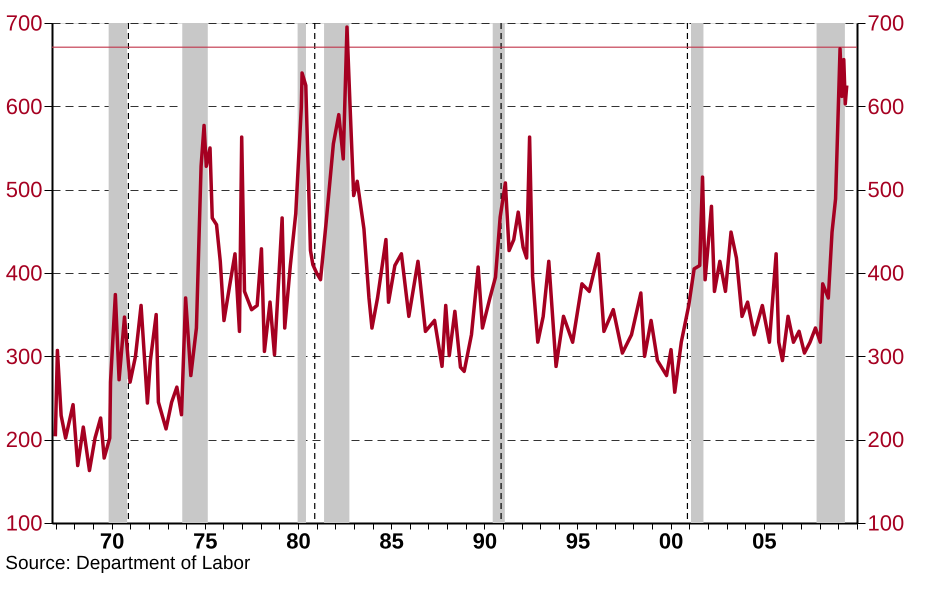 Image resolution: width=947 pixels, height=595 pixels. What do you see at coordinates (205, 541) in the screenshot?
I see `x-tick-label: 75` at bounding box center [205, 541].